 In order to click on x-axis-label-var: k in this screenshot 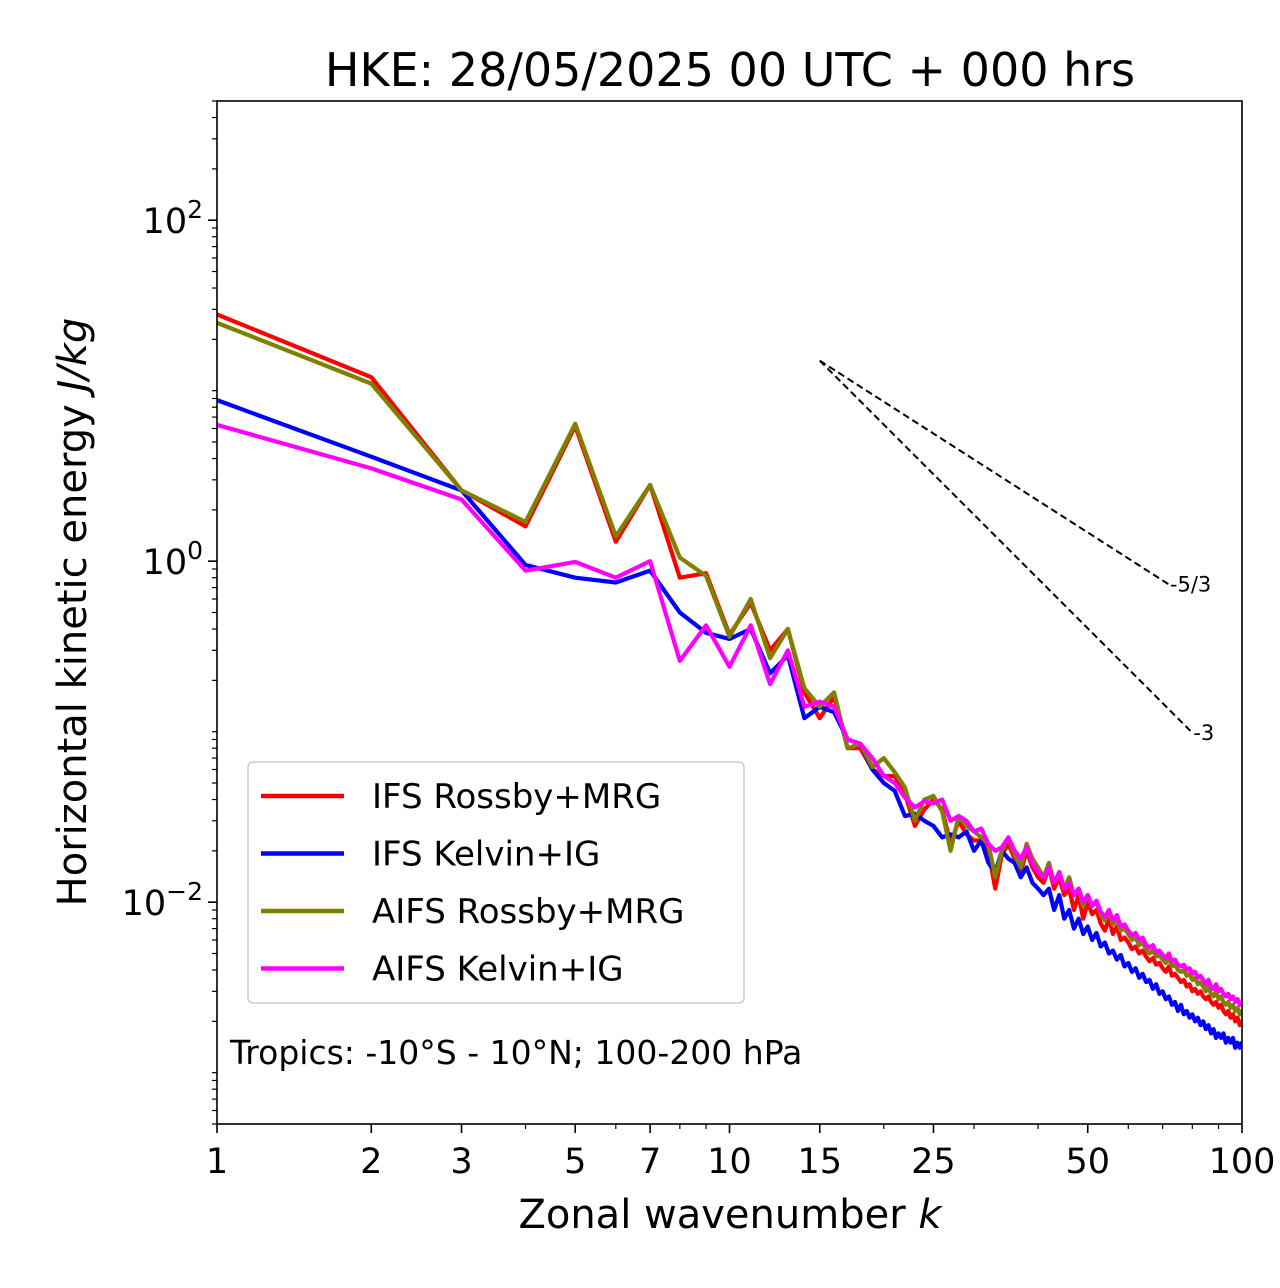, I will do `click(930, 1215)`.